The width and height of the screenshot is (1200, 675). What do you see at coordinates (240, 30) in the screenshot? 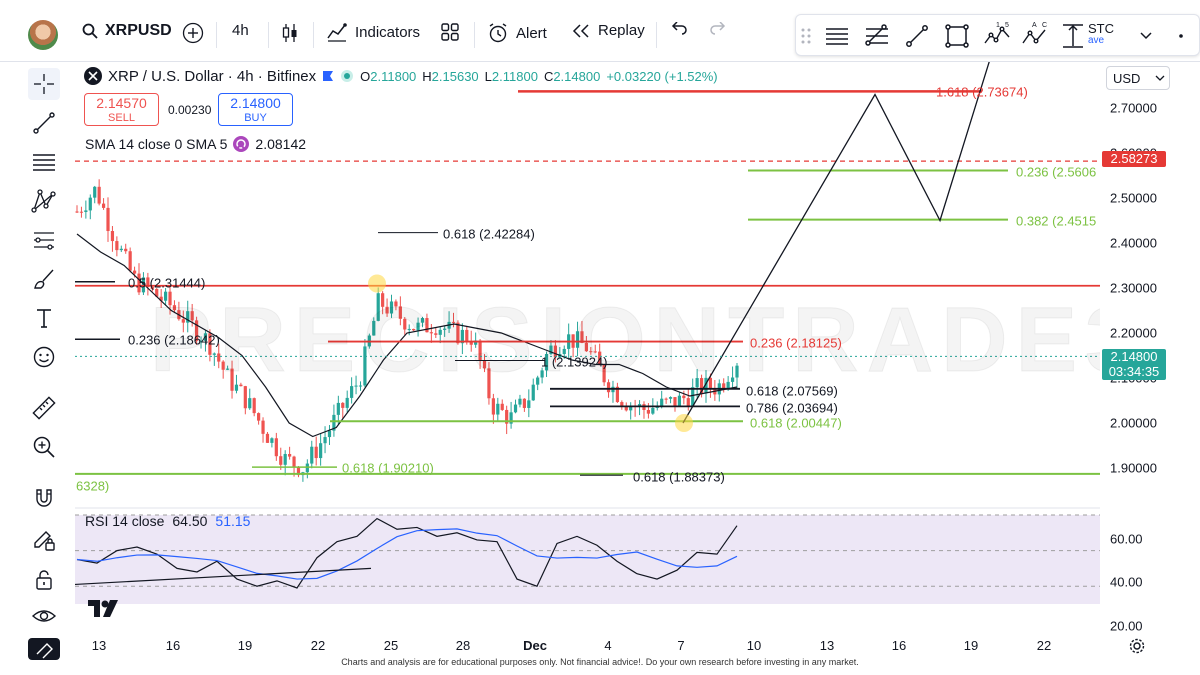
I see `interval-button: 4h` at bounding box center [240, 30].